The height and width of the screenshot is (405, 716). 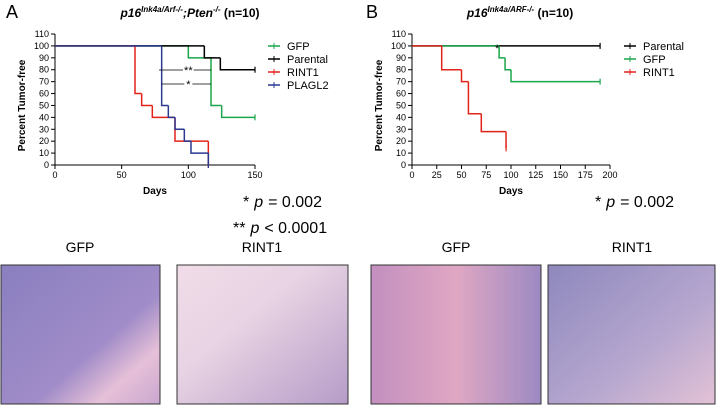 What do you see at coordinates (162, 9) in the screenshot?
I see `title-part: Ink4a/Arf-/-` at bounding box center [162, 9].